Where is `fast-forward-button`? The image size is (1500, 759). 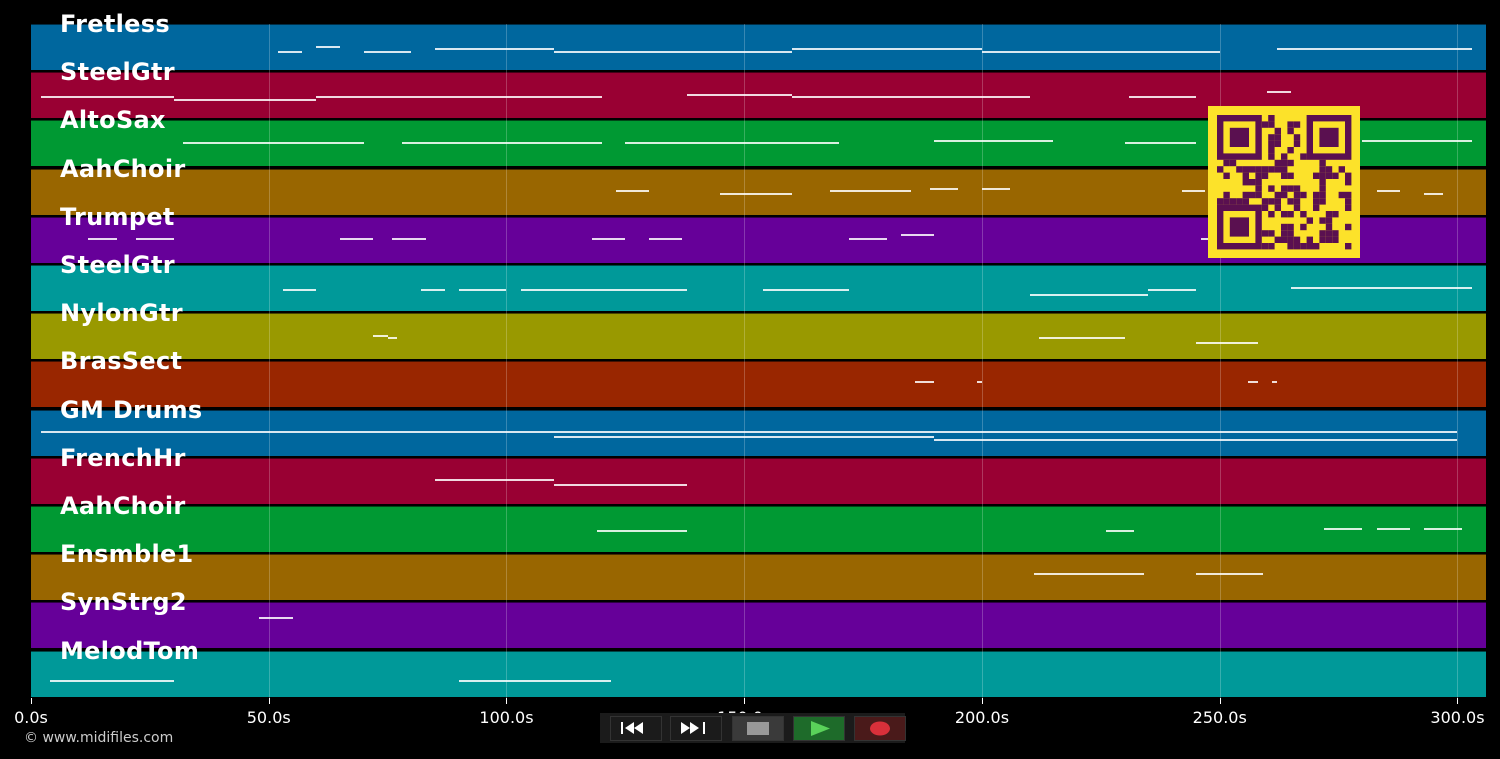
fast-forward-button is located at coordinates (696, 728).